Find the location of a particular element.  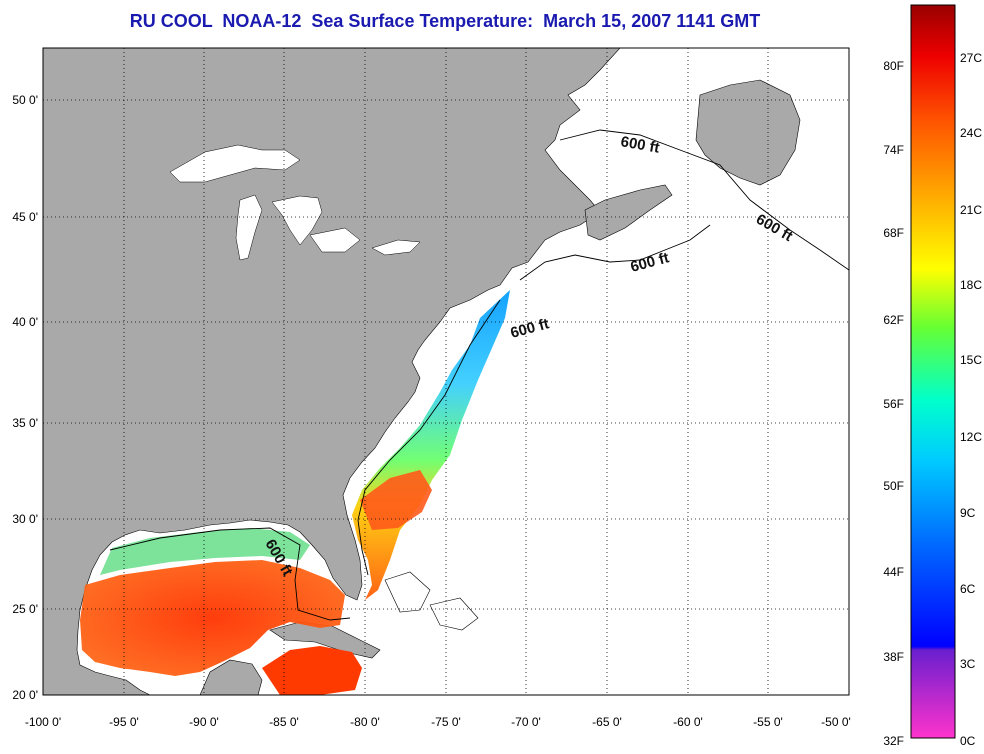

colorbar is located at coordinates (933, 371).